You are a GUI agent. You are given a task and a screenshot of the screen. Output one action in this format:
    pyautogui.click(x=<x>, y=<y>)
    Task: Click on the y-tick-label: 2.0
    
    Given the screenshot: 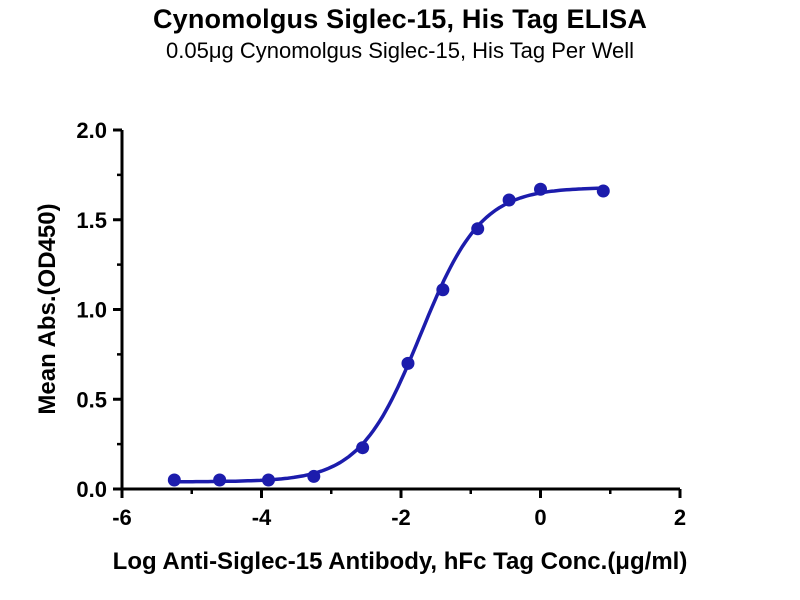 What is the action you would take?
    pyautogui.click(x=91, y=130)
    